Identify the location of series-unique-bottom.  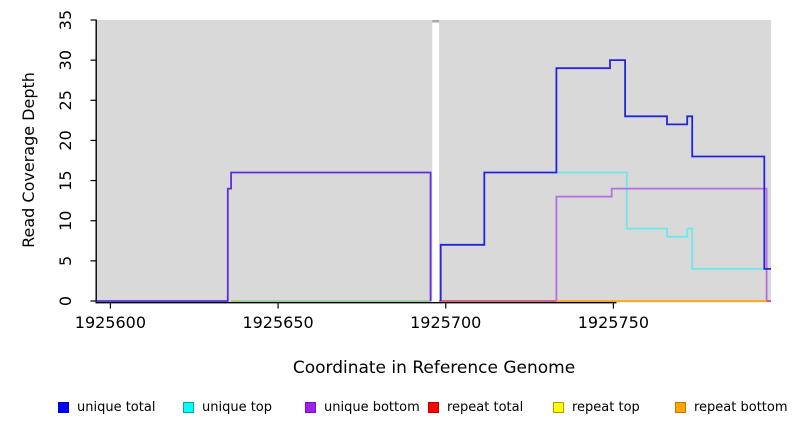
(661, 244).